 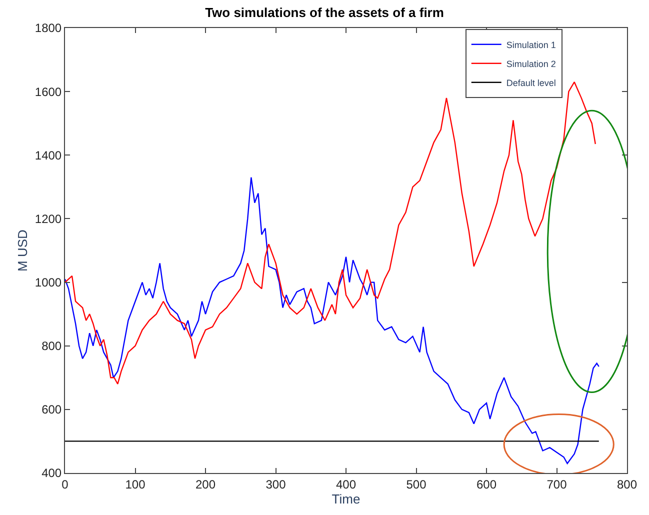 What do you see at coordinates (416, 484) in the screenshot?
I see `x-tick-label: 500` at bounding box center [416, 484].